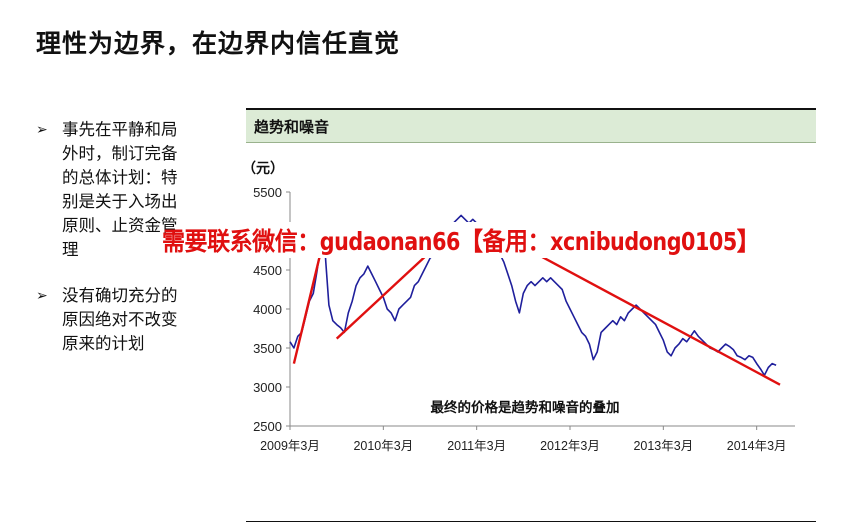 The image size is (843, 531). I want to click on x-tick-label: 2014年3月, so click(757, 446).